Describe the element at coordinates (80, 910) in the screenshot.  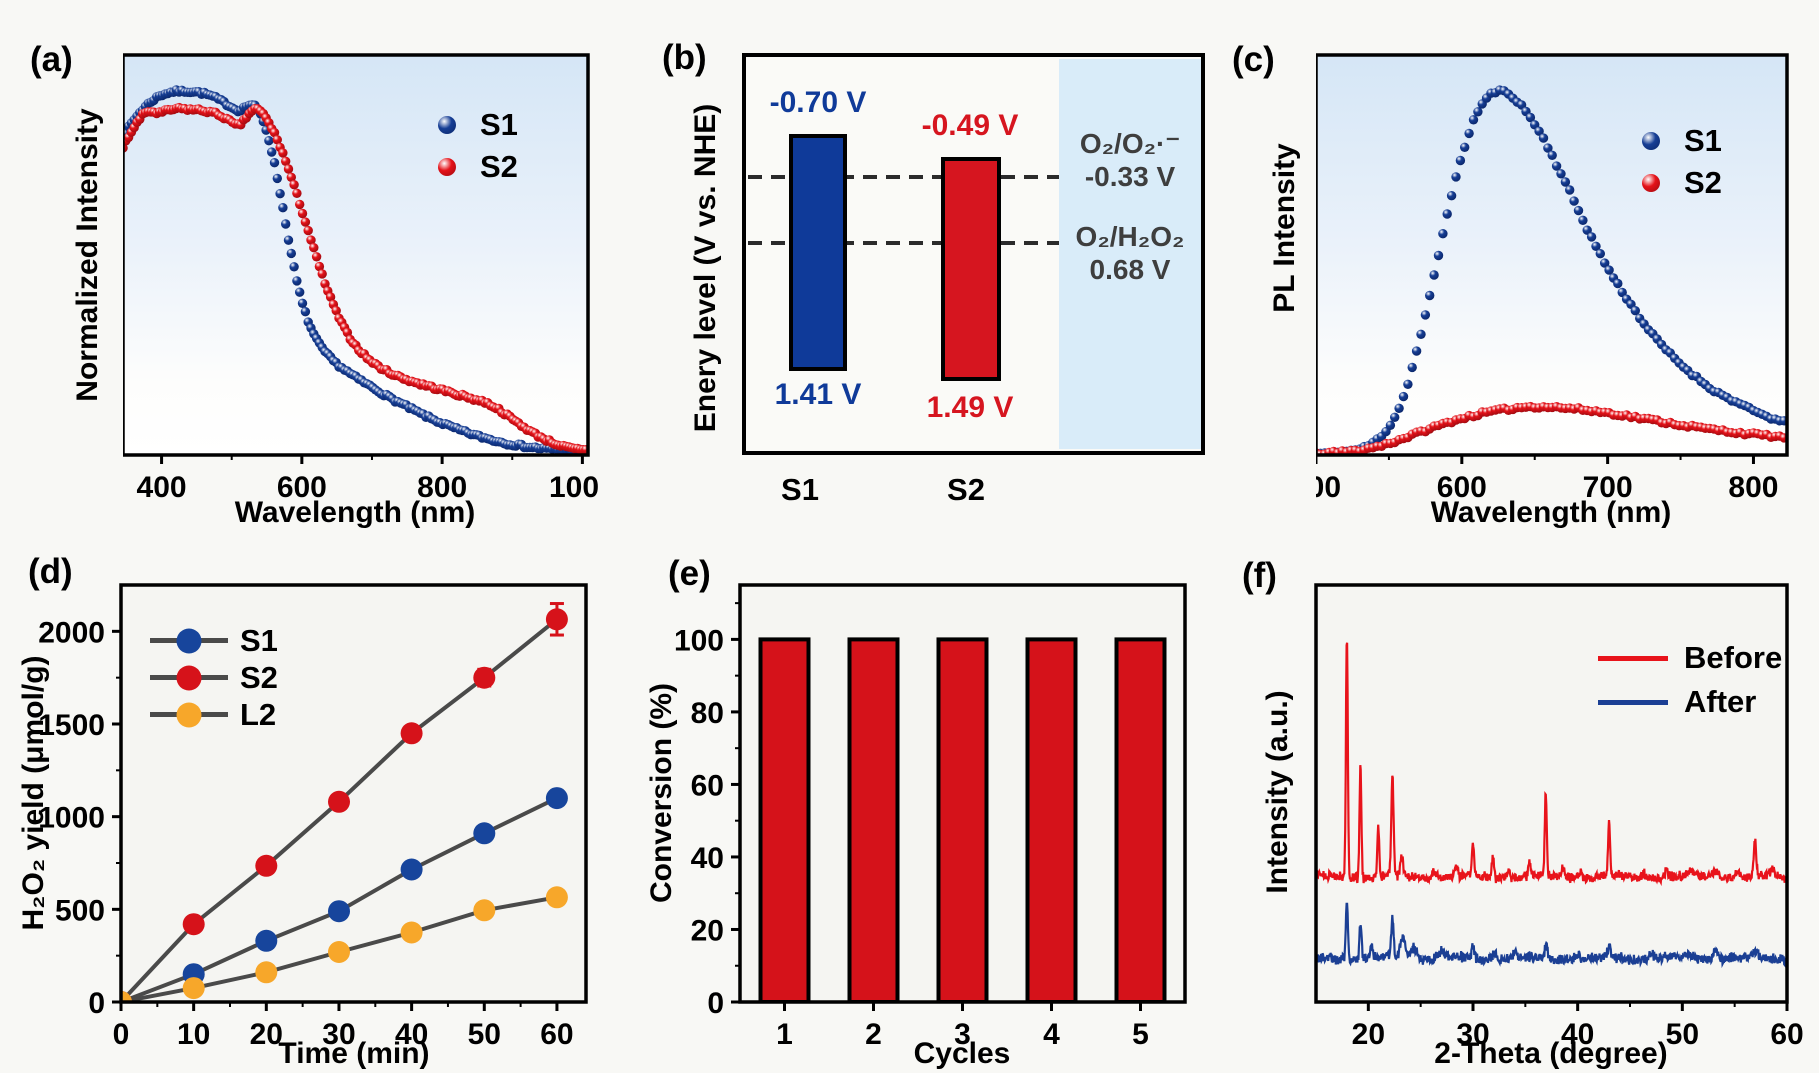
I see `y-tick-label: 500` at that location.